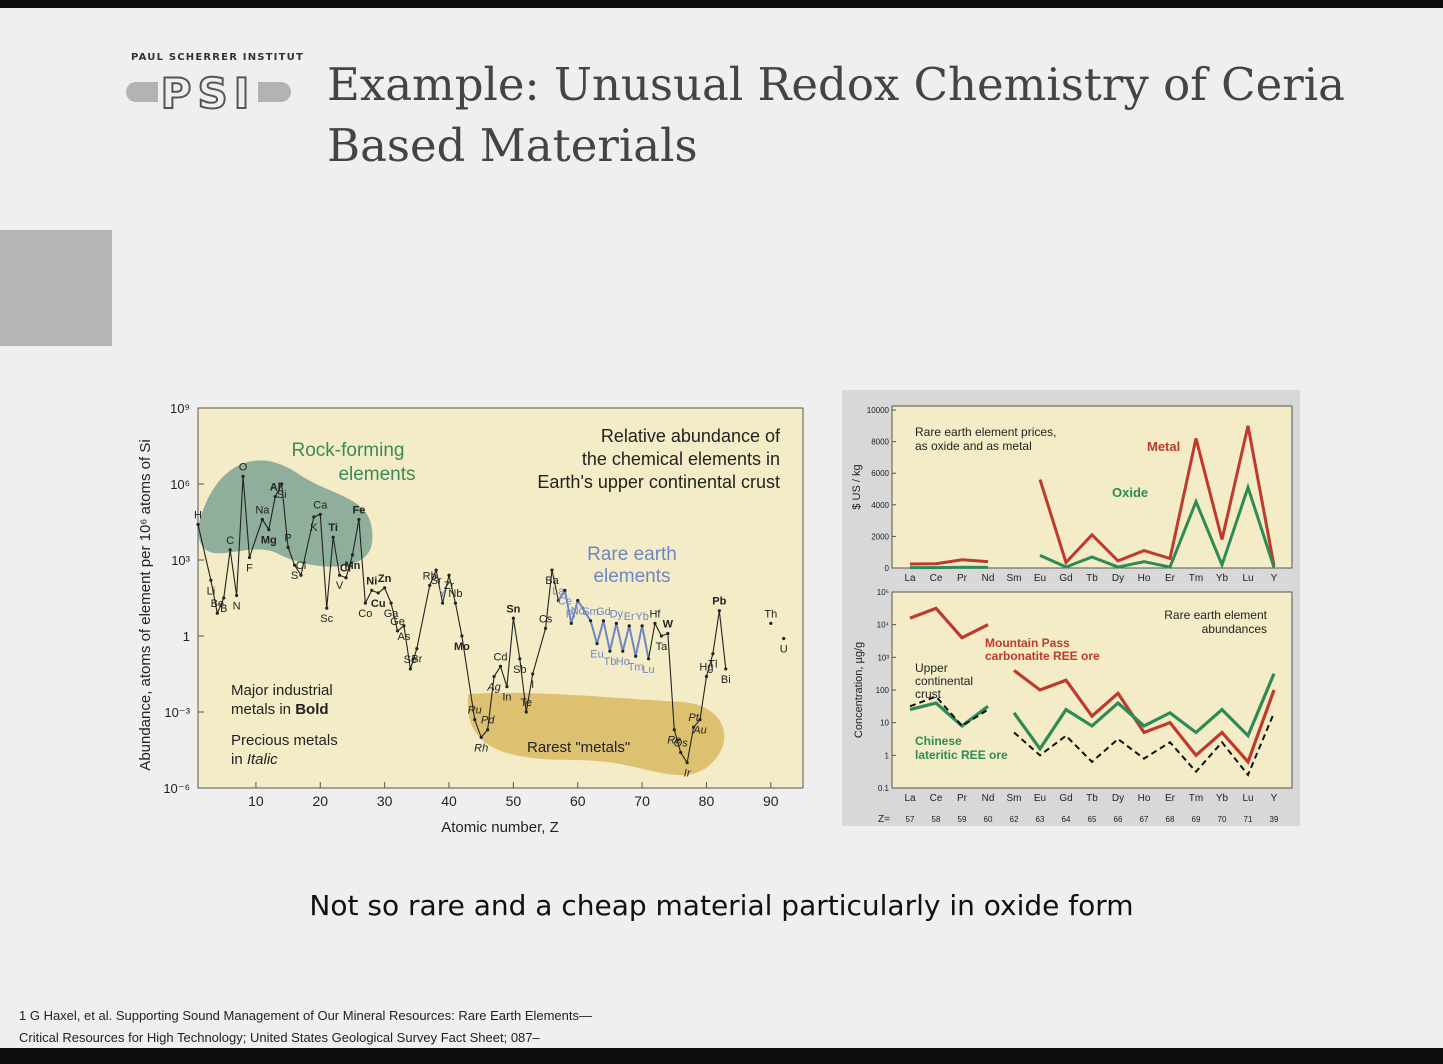  What do you see at coordinates (500, 827) in the screenshot?
I see `abundance-x-label: Atomic number, Z` at bounding box center [500, 827].